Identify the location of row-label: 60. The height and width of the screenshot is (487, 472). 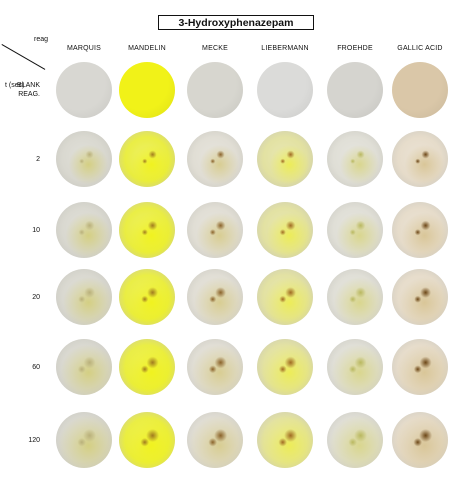
(36, 367).